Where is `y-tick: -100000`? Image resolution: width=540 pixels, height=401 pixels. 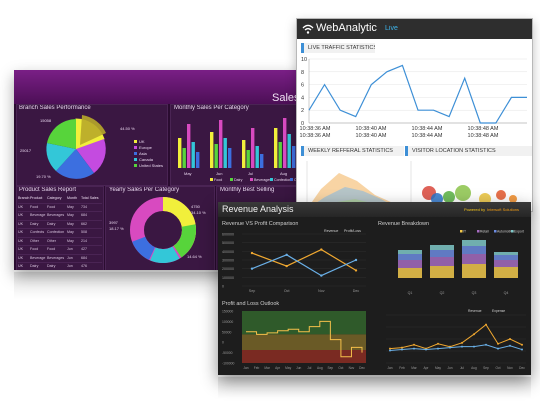
y-tick: -100000 is located at coordinates (228, 364).